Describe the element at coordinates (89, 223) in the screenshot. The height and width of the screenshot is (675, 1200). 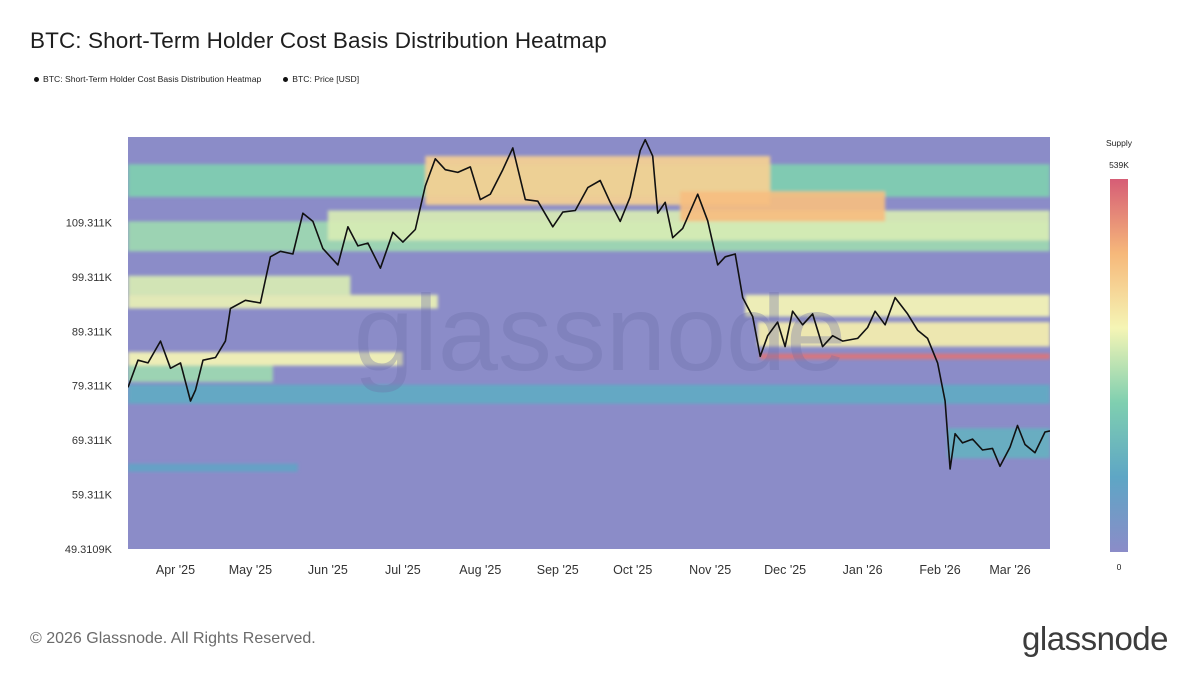
I see `y-tick-label-0: 109.311K` at that location.